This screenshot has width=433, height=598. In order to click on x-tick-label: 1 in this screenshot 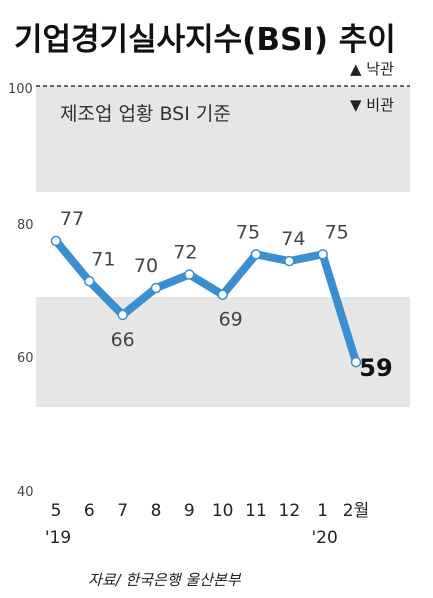, I will do `click(322, 511)`.